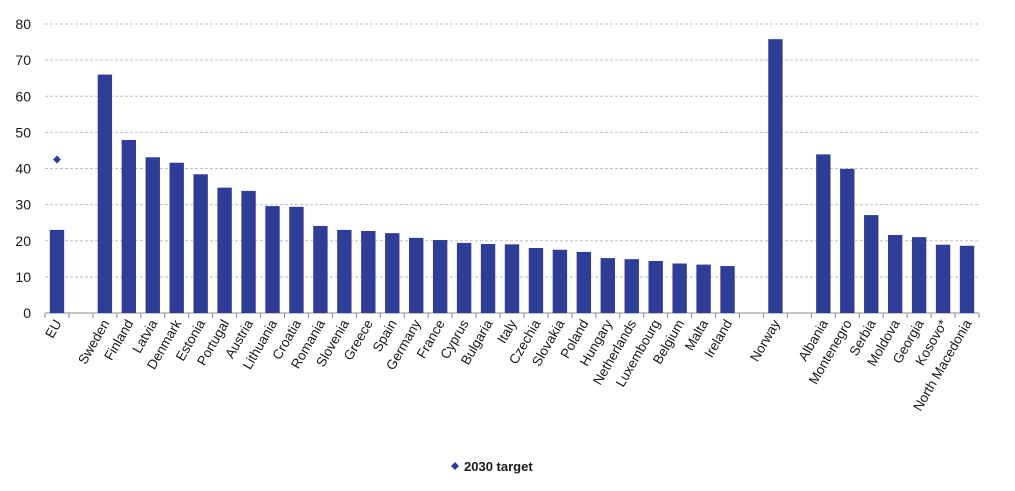 The width and height of the screenshot is (1015, 491). What do you see at coordinates (23, 24) in the screenshot?
I see `y-tick-label: 80` at bounding box center [23, 24].